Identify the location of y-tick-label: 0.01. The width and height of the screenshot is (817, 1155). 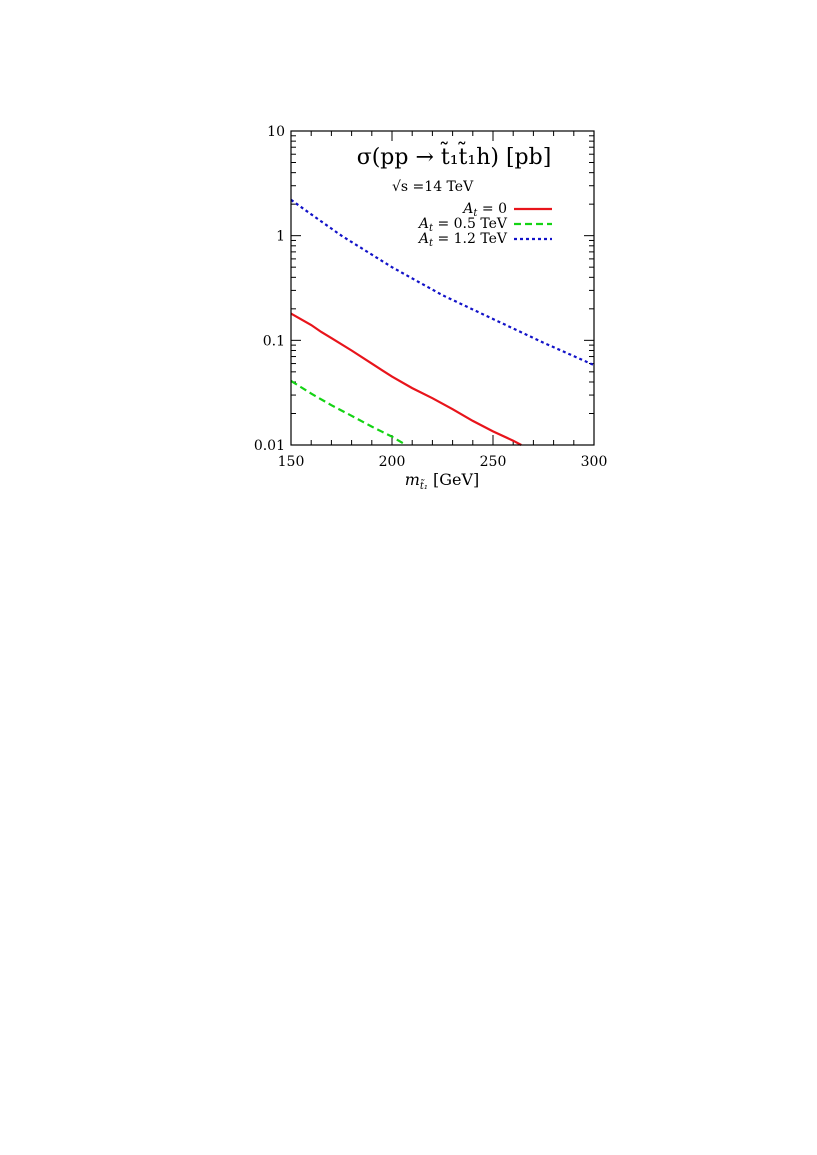
(269, 446).